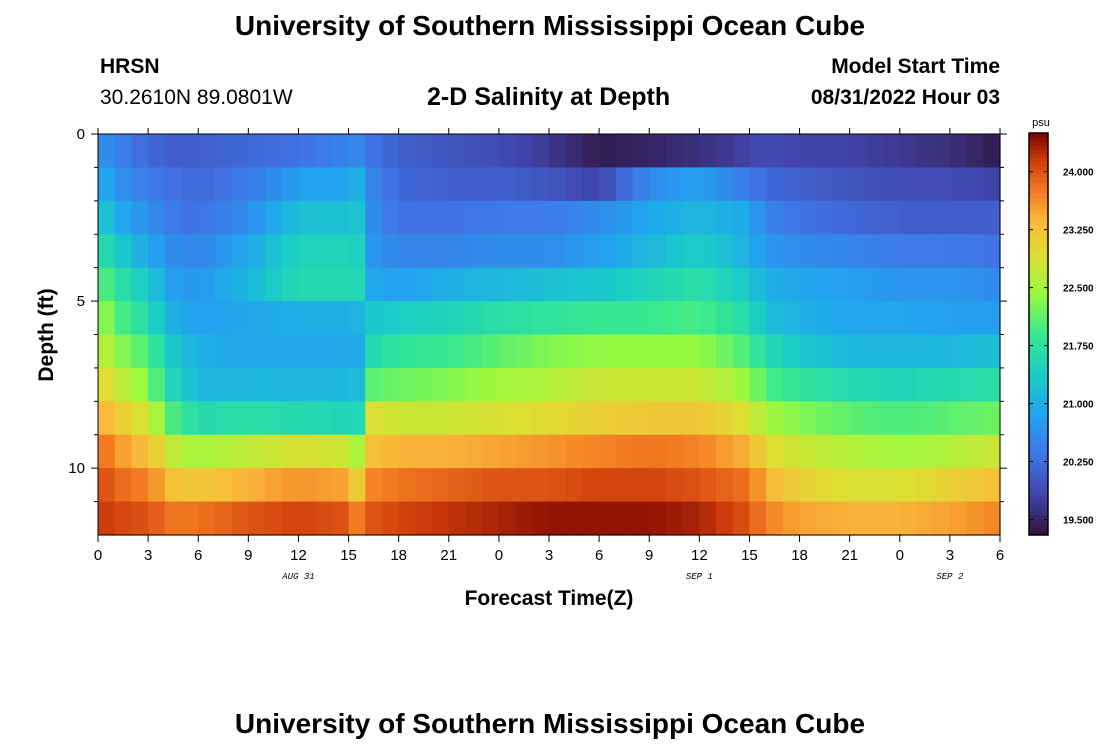 Image resolution: width=1100 pixels, height=750 pixels. I want to click on model-start-label: Model Start Time, so click(915, 66).